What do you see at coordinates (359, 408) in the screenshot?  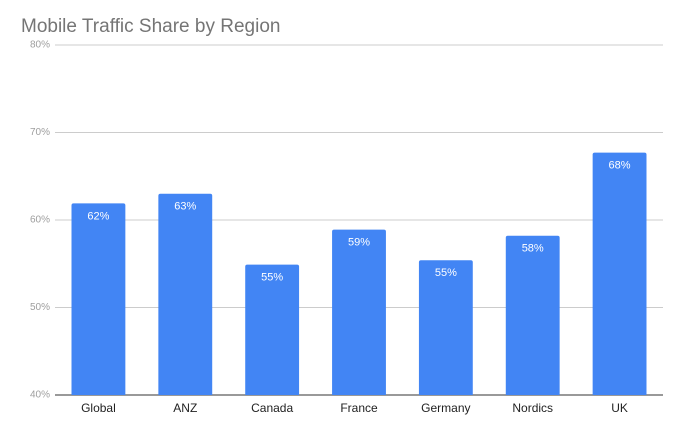 I see `x-tick-label: France` at bounding box center [359, 408].